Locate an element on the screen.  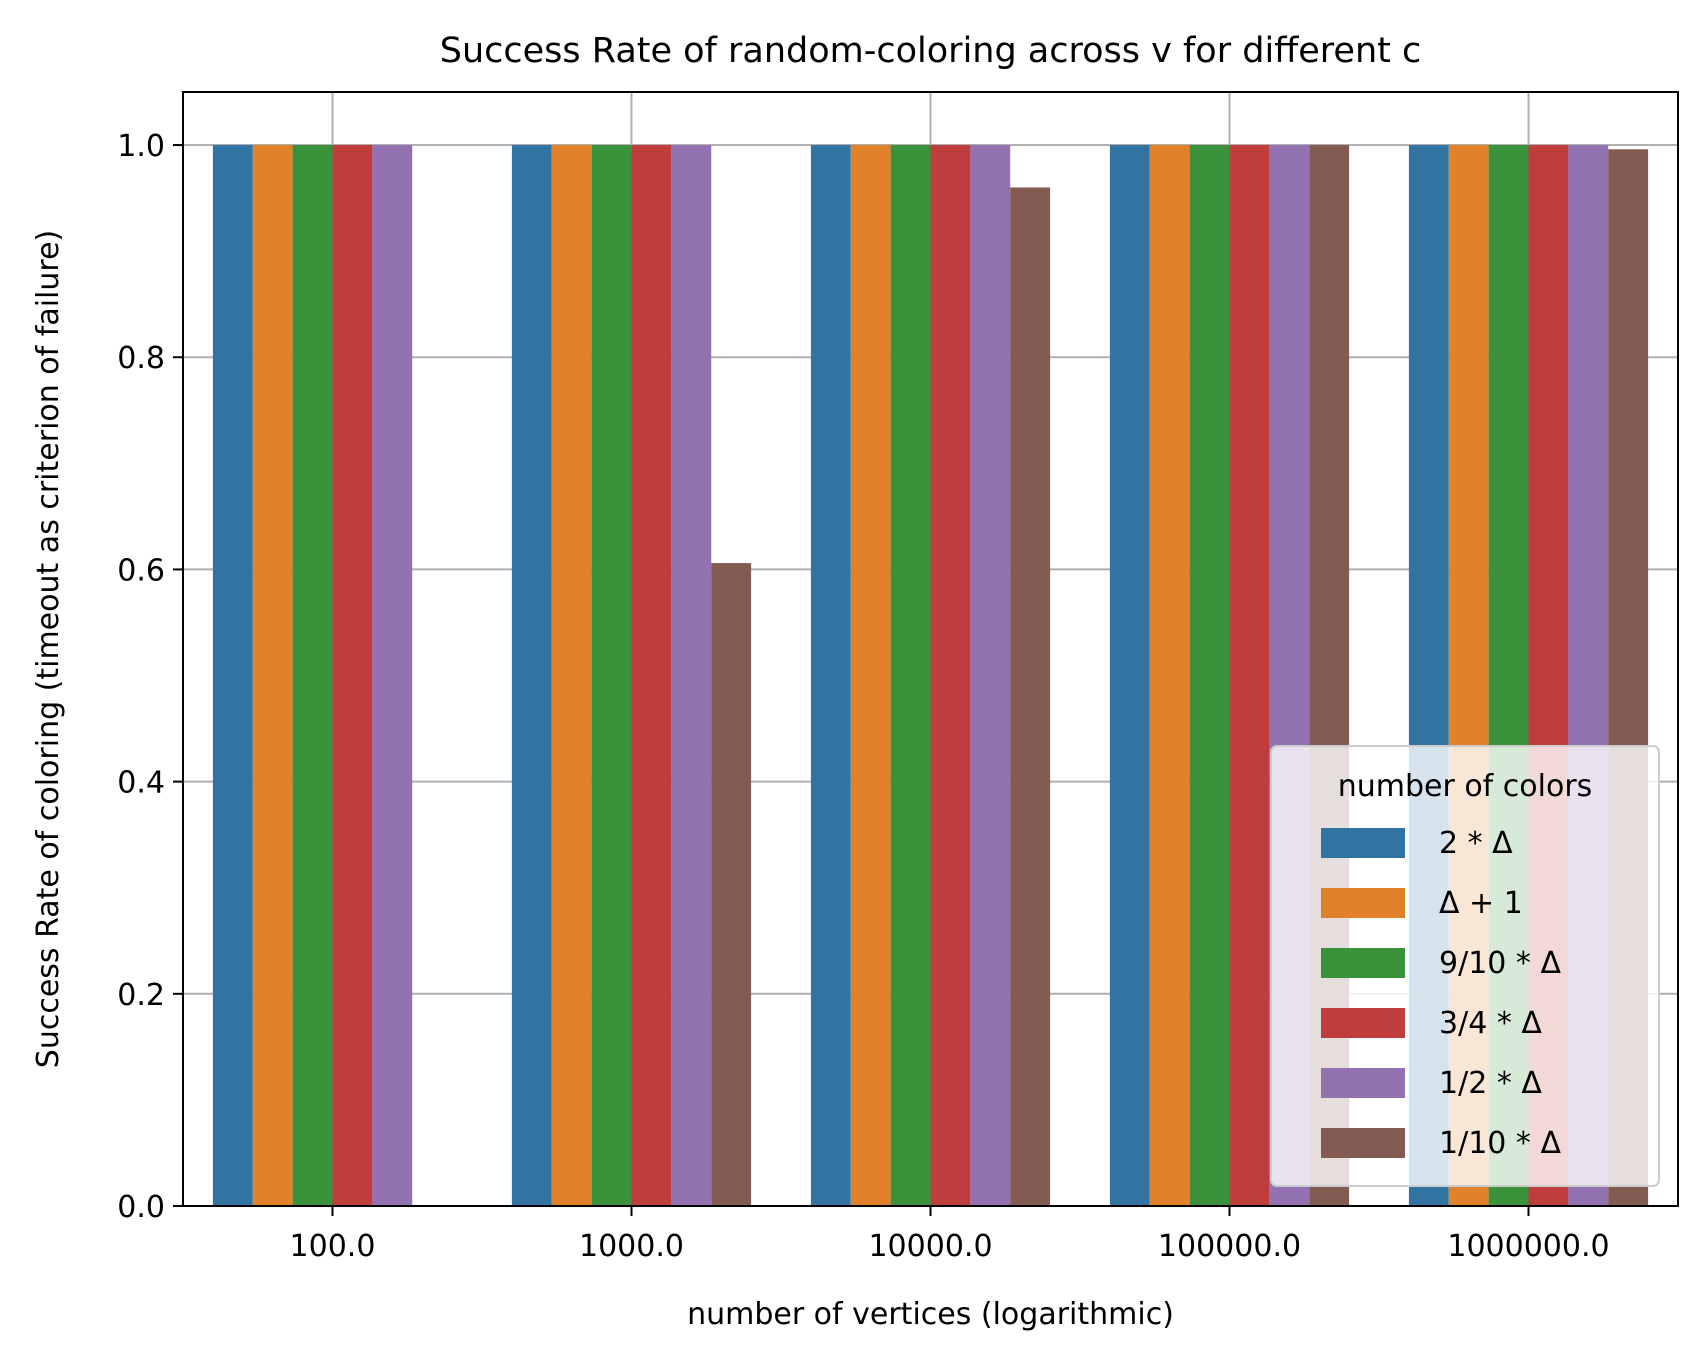
y-tick-label: 0.2 is located at coordinates (141, 995).